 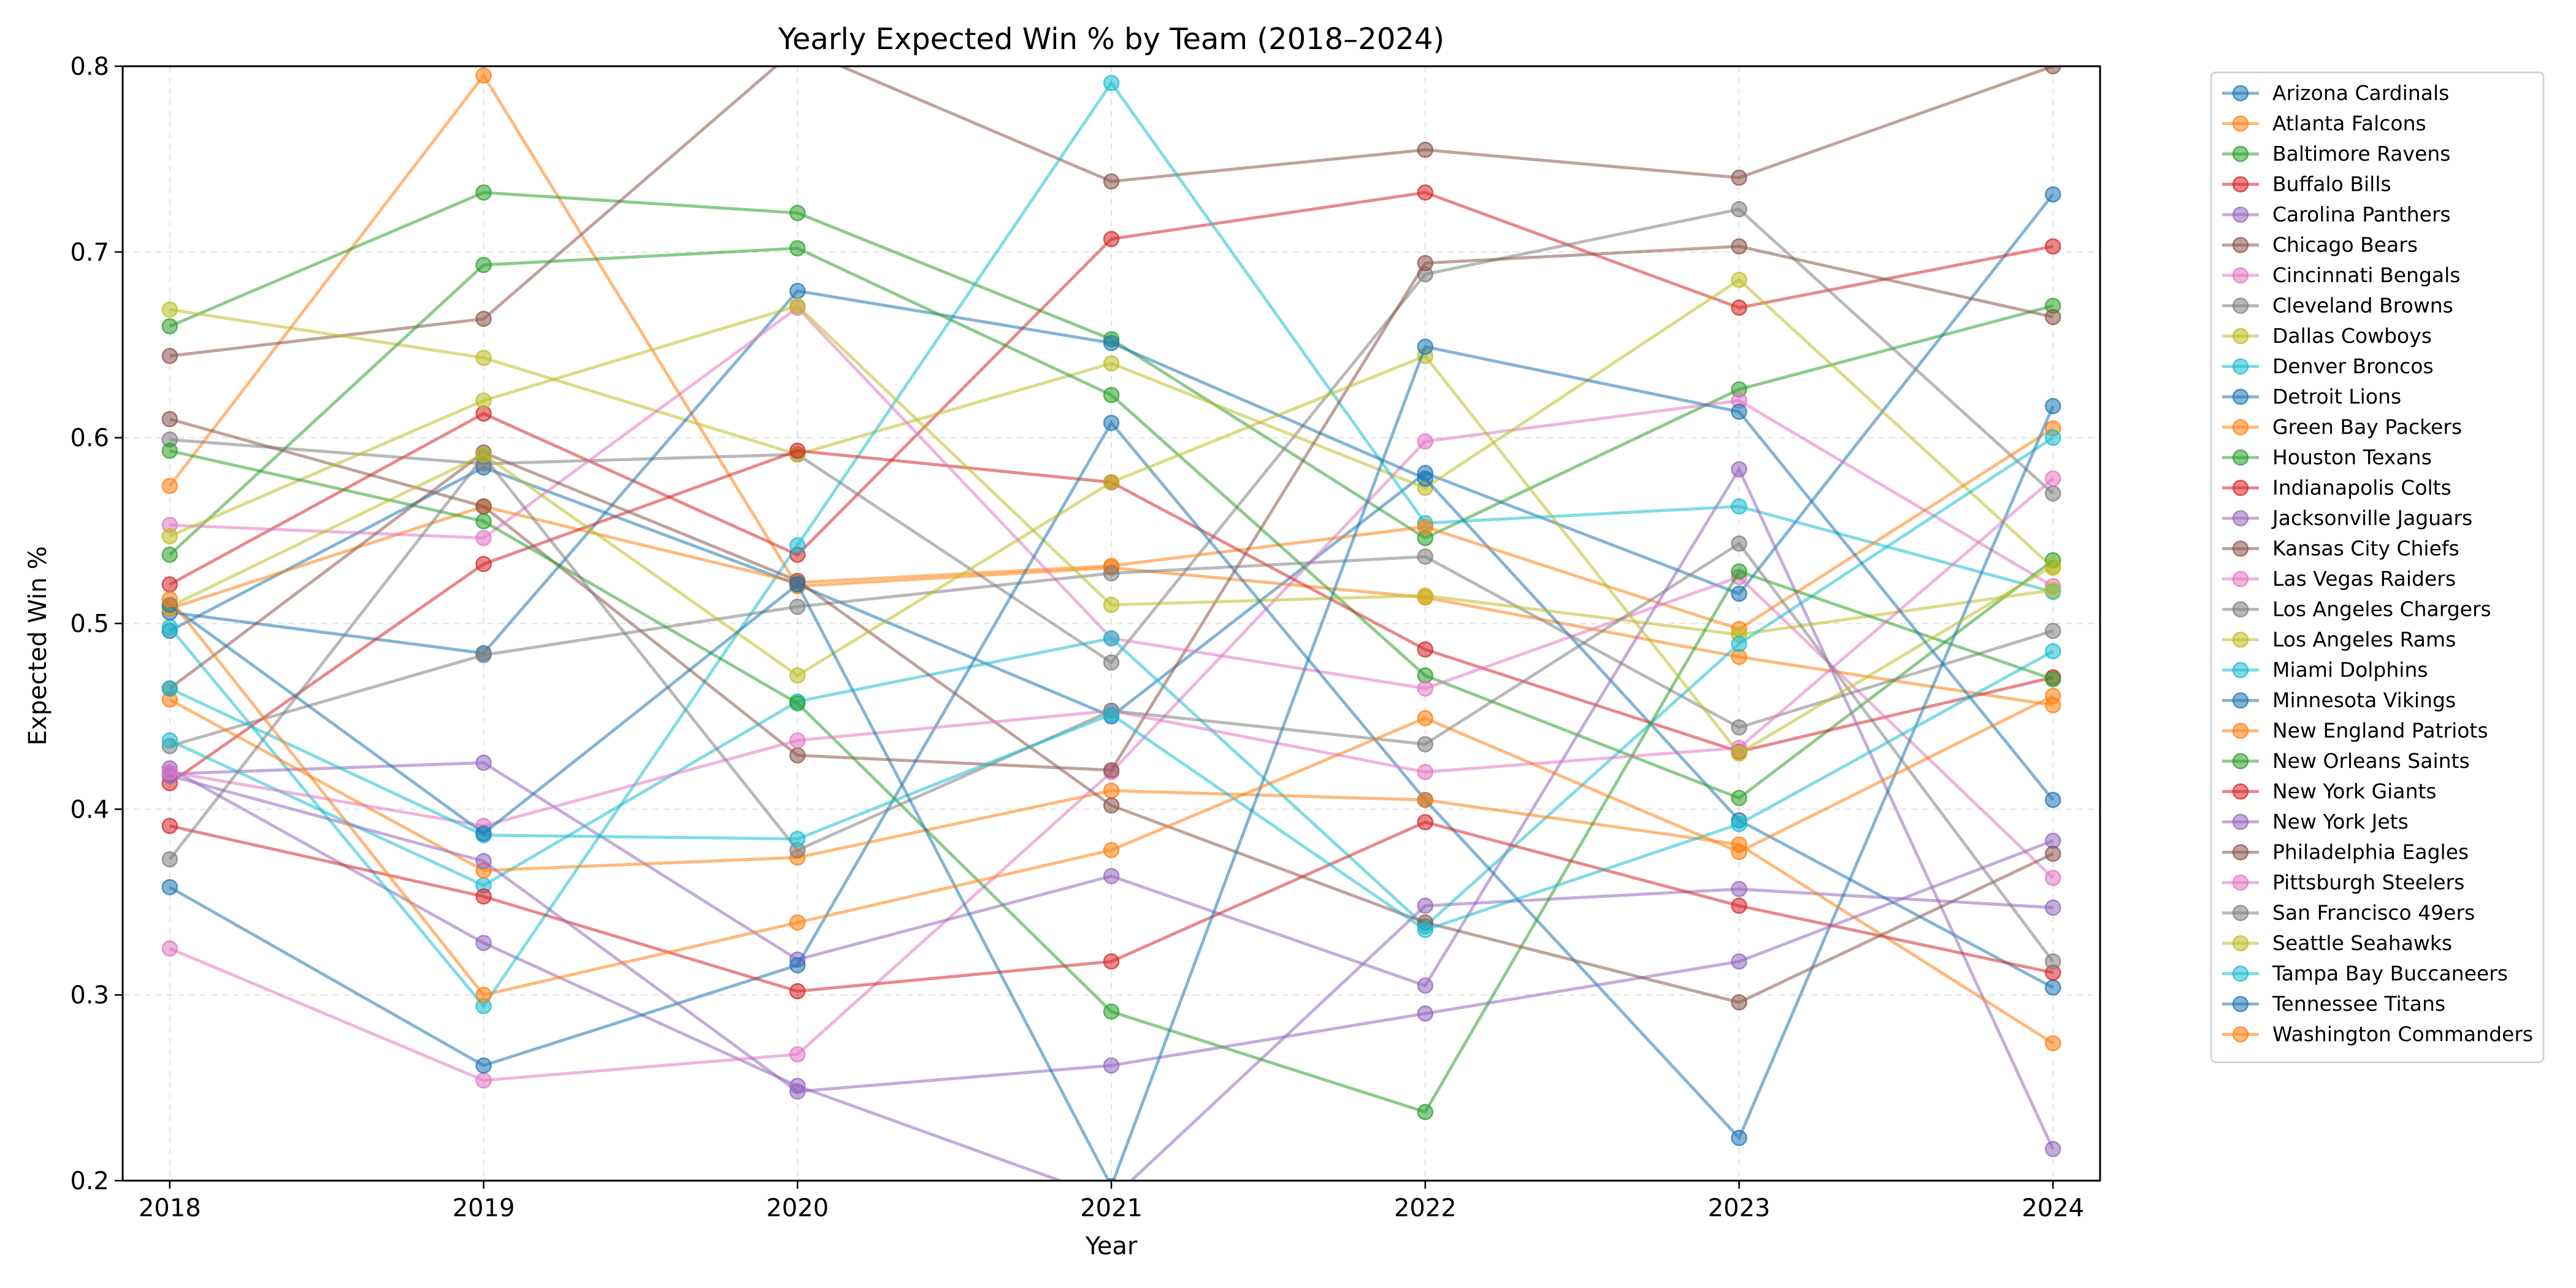 I want to click on legend-label: Kansas City Chiefs, so click(x=2365, y=549).